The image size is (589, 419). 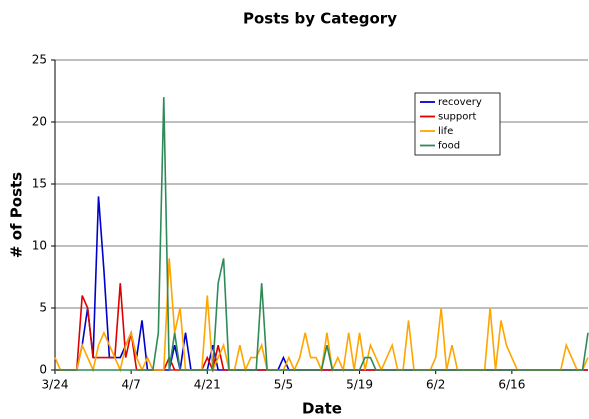 I want to click on x-tick-label: 4/21, so click(x=207, y=385).